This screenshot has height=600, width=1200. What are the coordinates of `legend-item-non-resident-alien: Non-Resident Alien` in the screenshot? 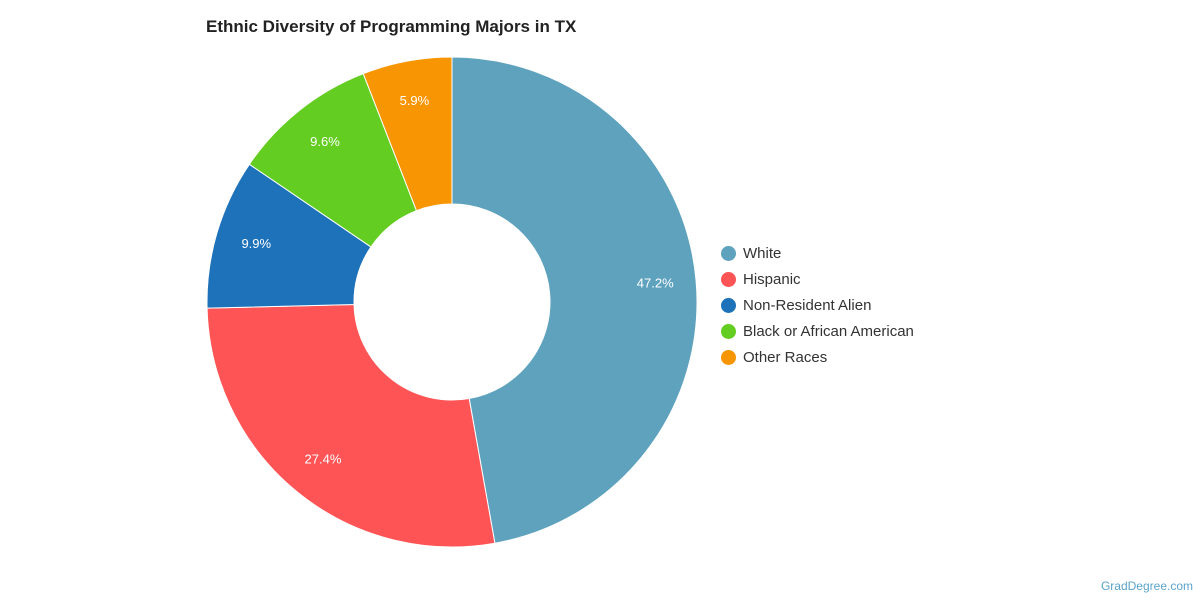 It's located at (817, 305).